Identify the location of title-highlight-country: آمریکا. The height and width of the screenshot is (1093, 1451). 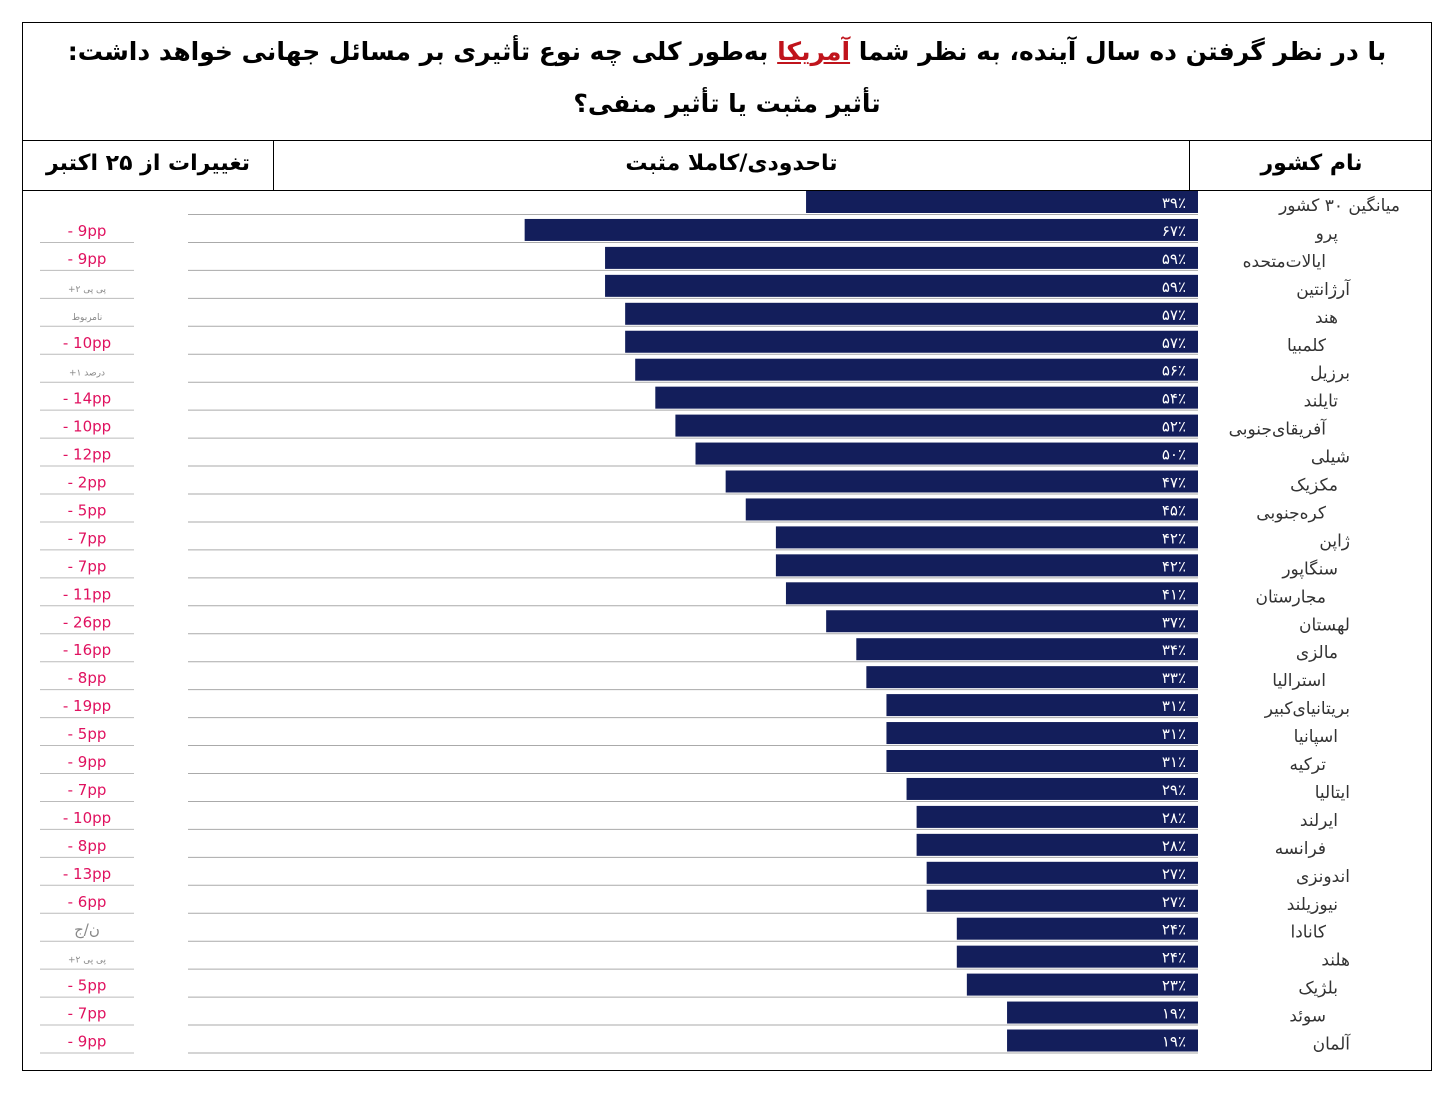
(814, 51).